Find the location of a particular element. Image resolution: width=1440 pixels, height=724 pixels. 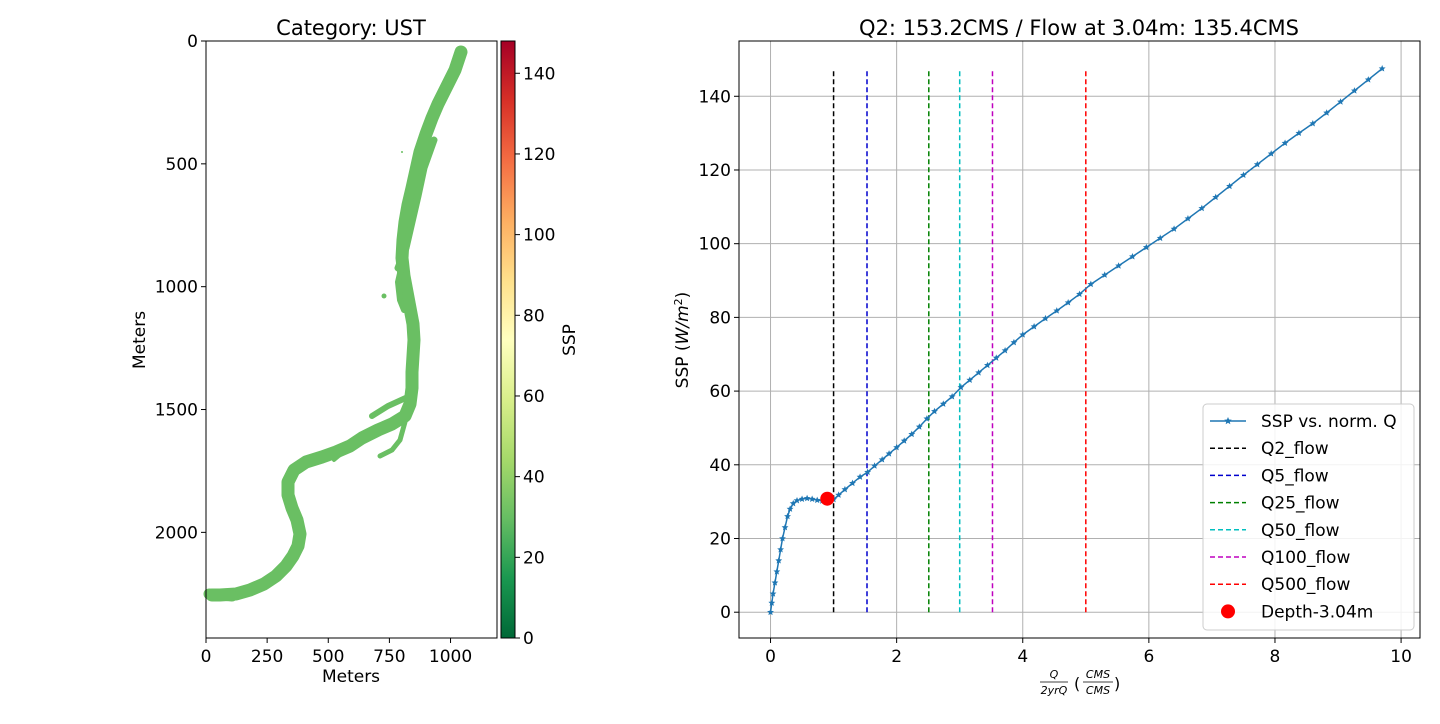

legend-label: Q25_flow is located at coordinates (1300, 504).